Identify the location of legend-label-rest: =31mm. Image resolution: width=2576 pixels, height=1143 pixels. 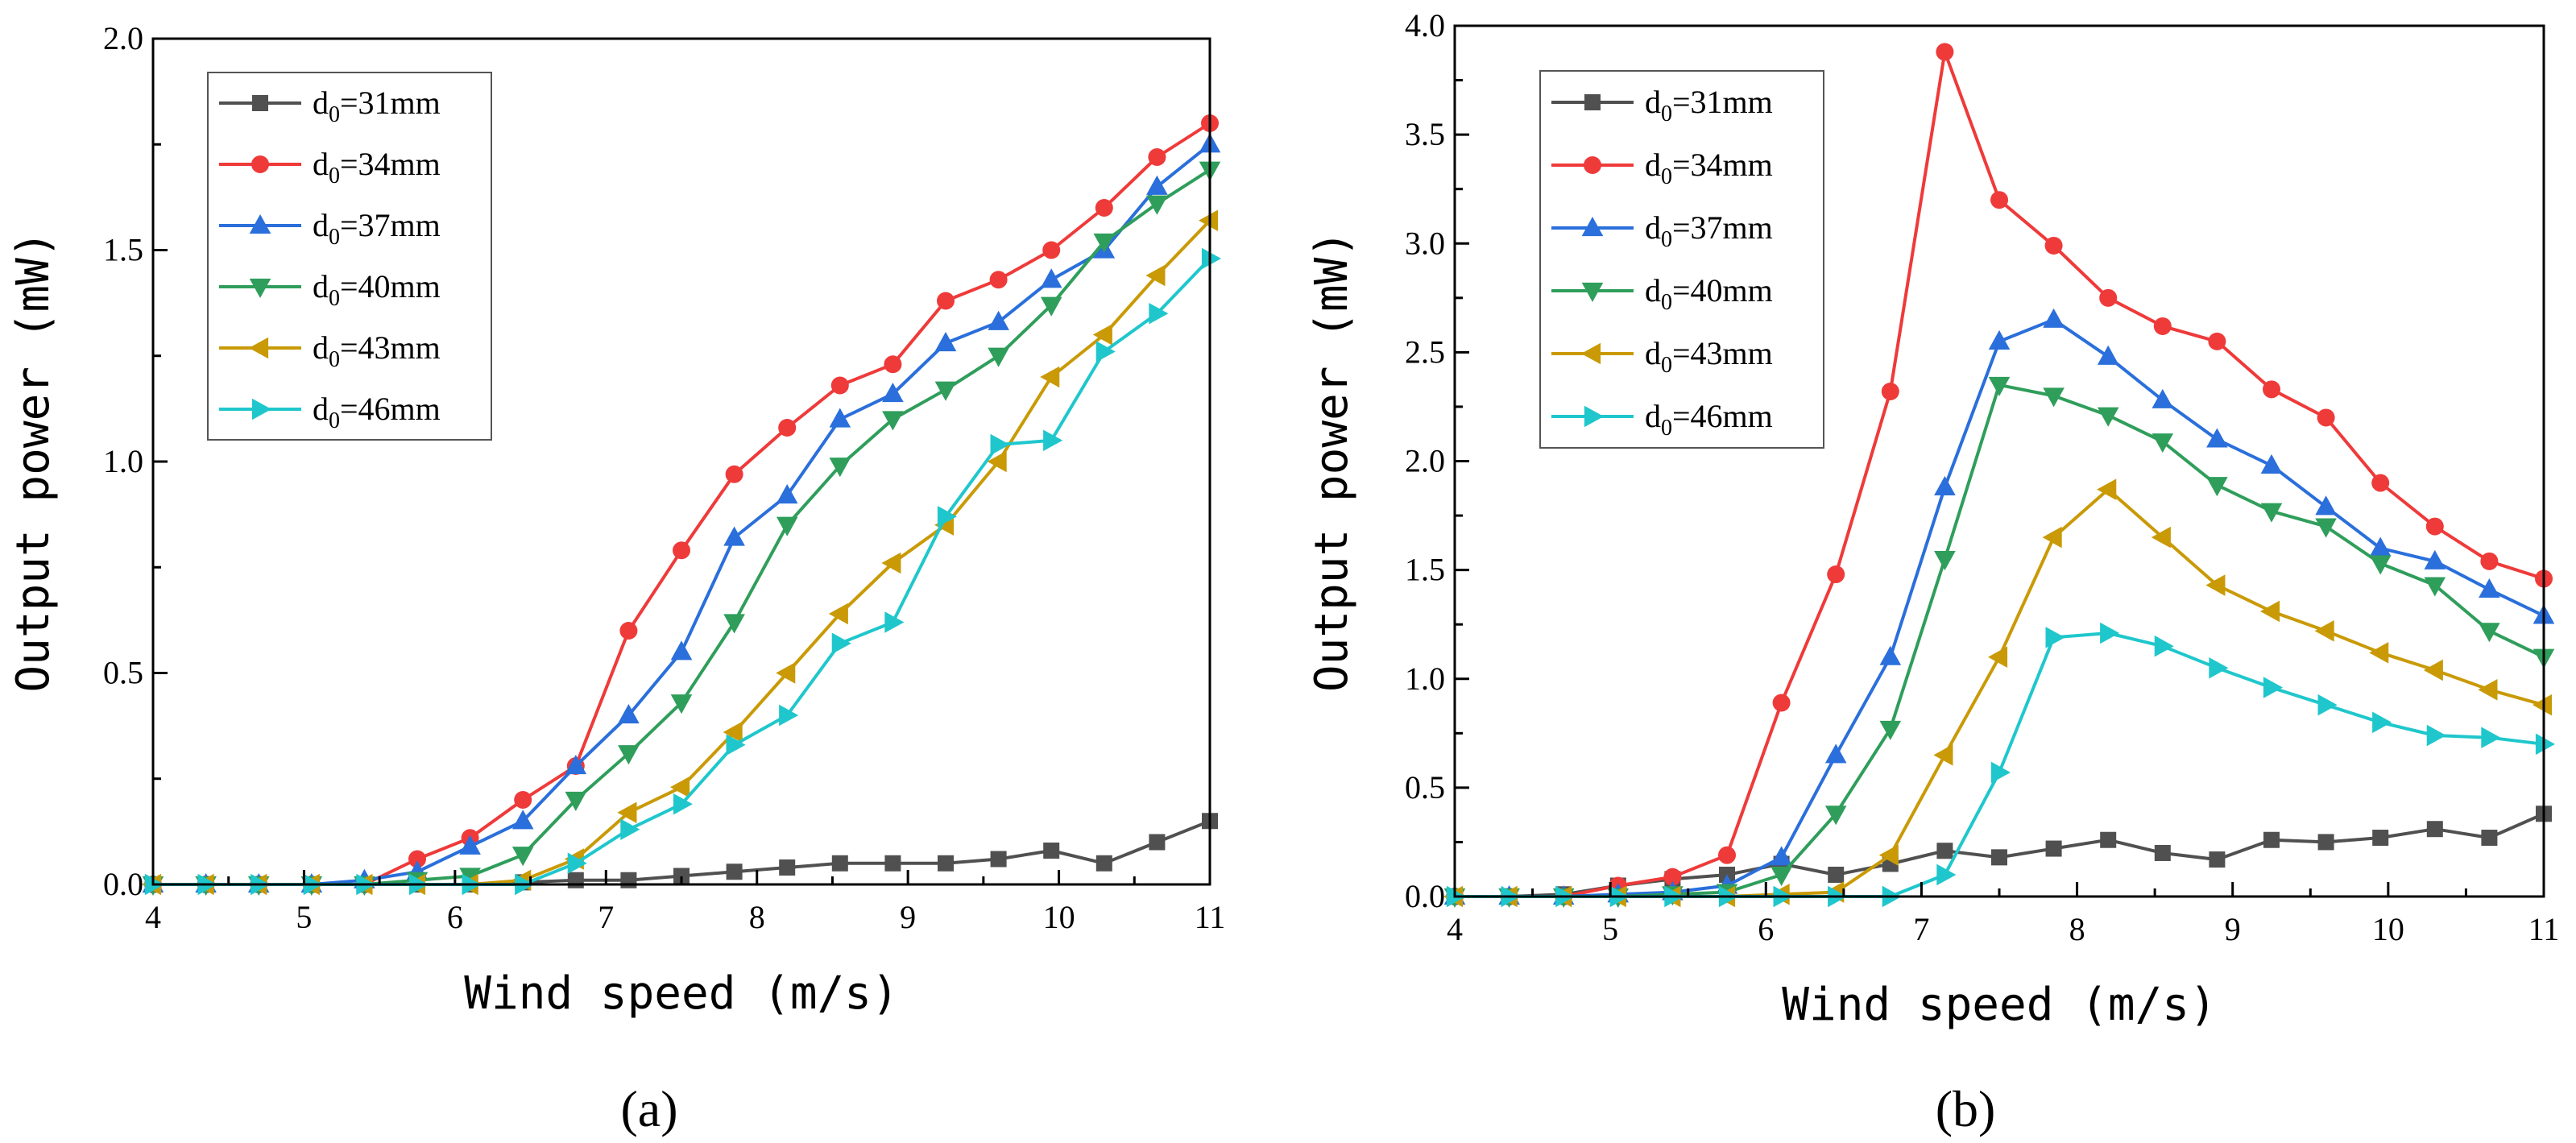
(1722, 102).